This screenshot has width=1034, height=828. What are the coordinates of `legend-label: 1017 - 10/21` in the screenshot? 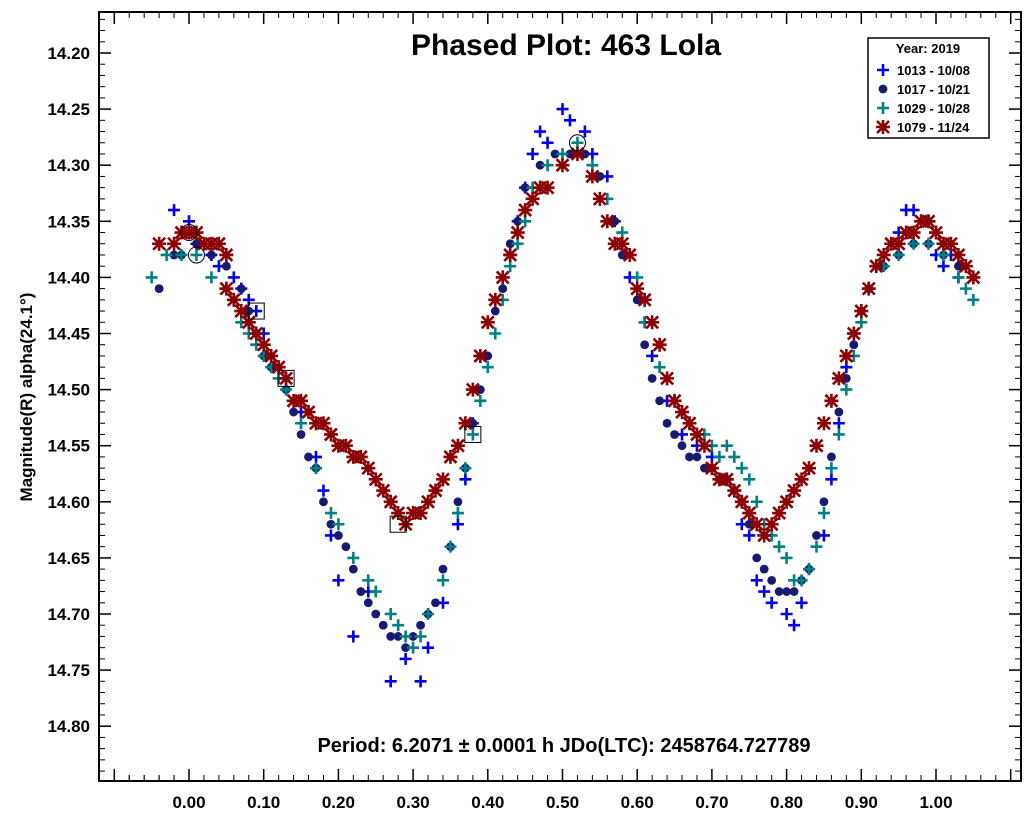 It's located at (933, 89).